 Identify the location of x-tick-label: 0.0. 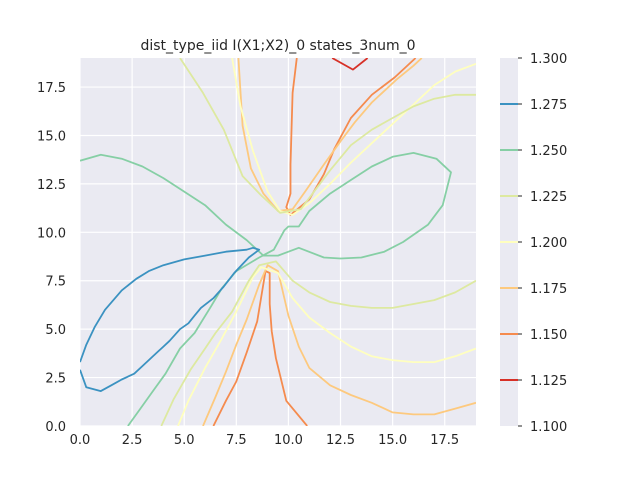
(80, 440).